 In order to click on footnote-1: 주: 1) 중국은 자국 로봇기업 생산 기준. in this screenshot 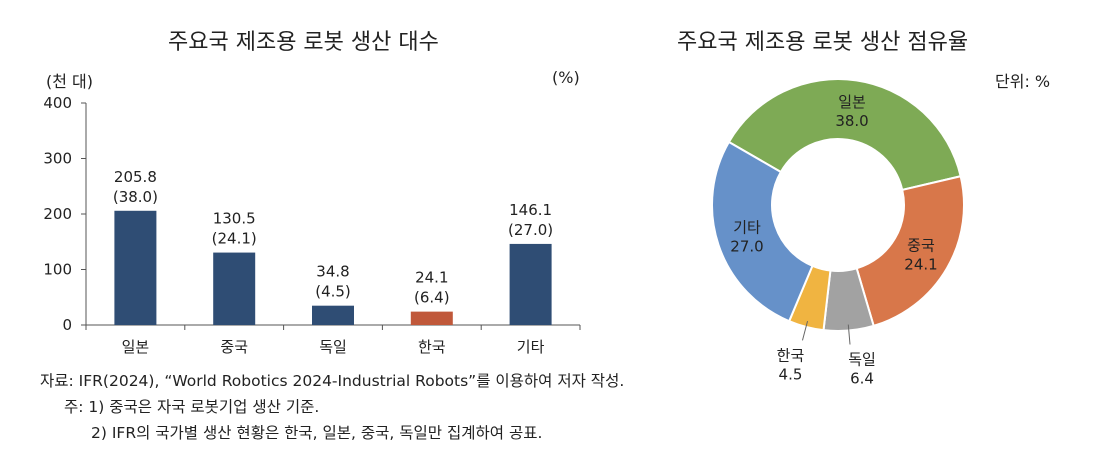, I will do `click(192, 407)`.